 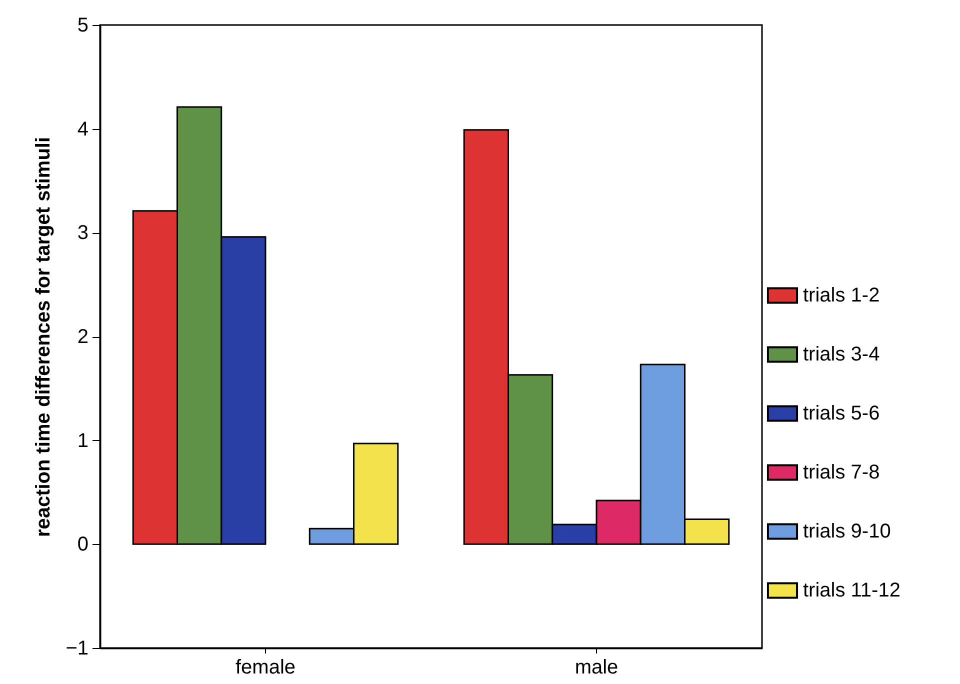 I want to click on legend-label: trials 9-10, so click(x=847, y=531).